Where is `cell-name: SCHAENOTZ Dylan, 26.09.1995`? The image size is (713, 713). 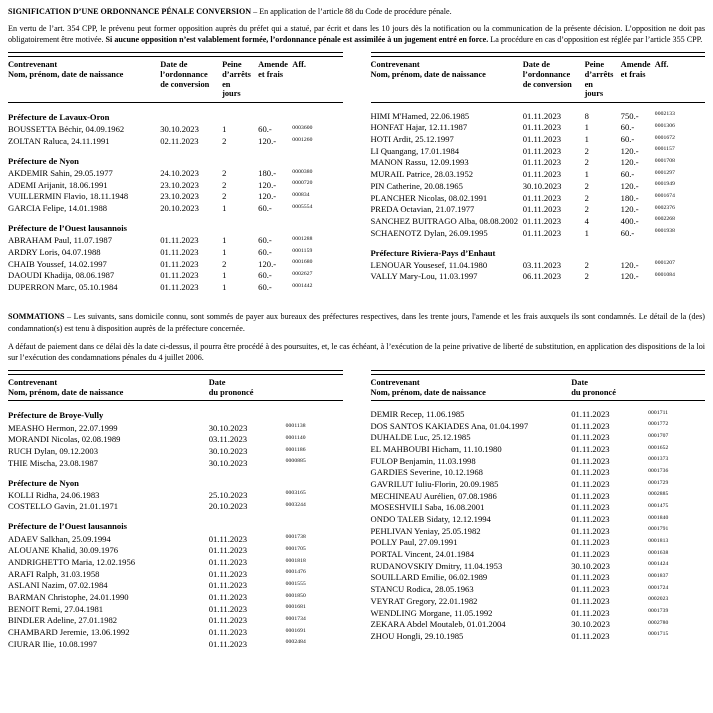
cell-name: SCHAENOTZ Dylan, 26.09.1995 is located at coordinates (429, 232).